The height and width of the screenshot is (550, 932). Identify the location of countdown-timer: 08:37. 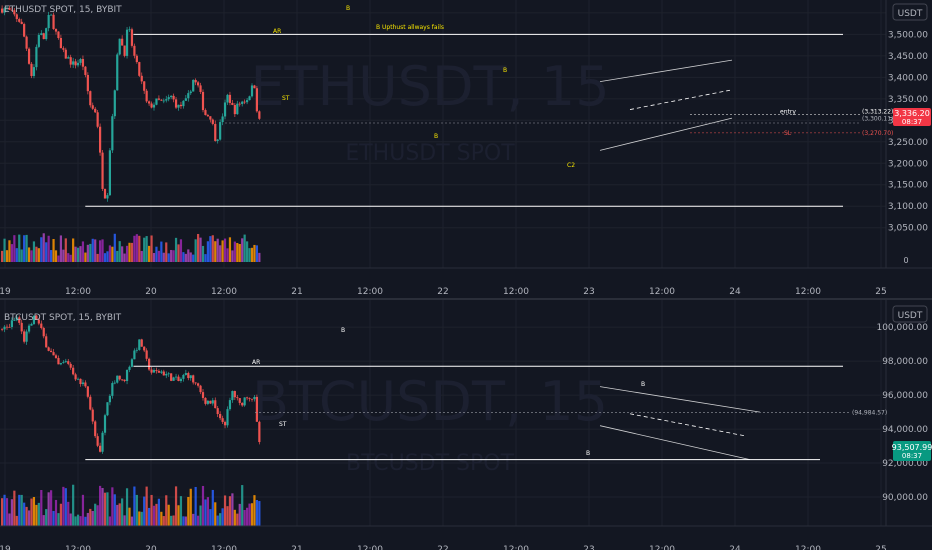
(912, 122).